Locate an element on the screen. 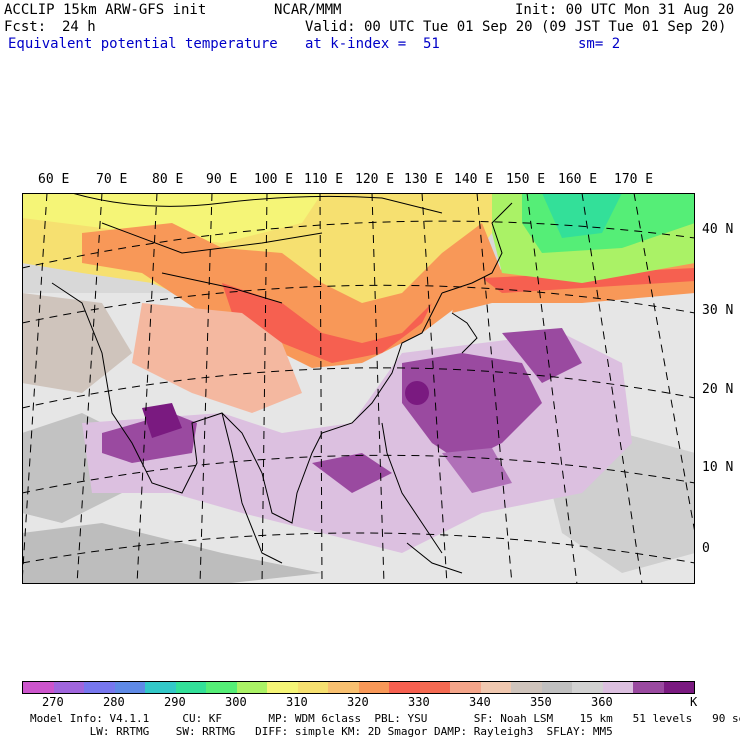 This screenshot has width=740, height=740. lon-label: 100 E is located at coordinates (274, 179).